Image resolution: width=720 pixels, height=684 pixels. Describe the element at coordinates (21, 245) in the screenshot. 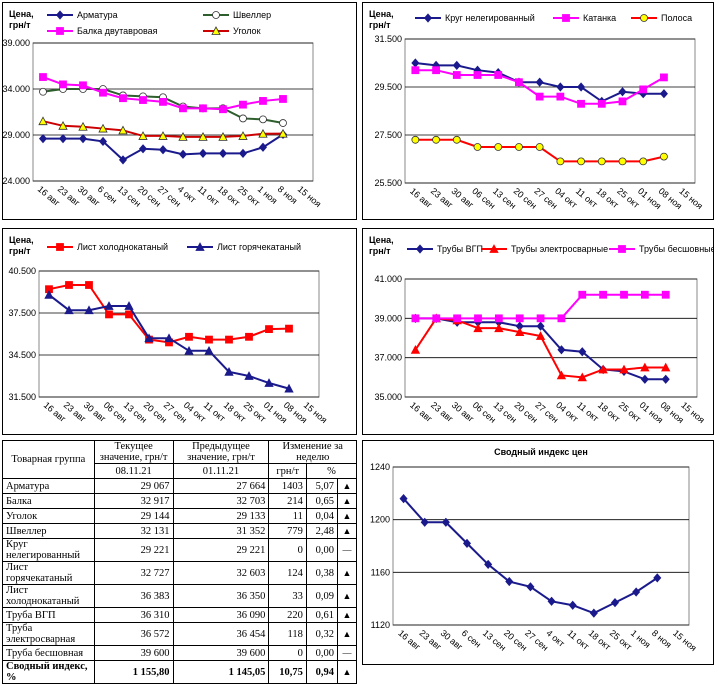

I see `y-axis-label: Цена, грн/т` at that location.